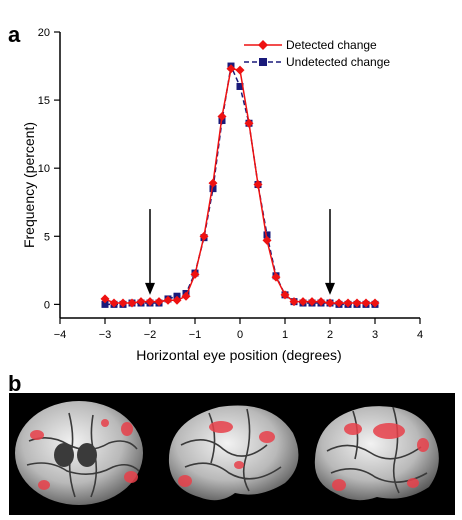 This screenshot has width=462, height=520. Describe the element at coordinates (15, 383) in the screenshot. I see `panel-label-b: b` at that location.